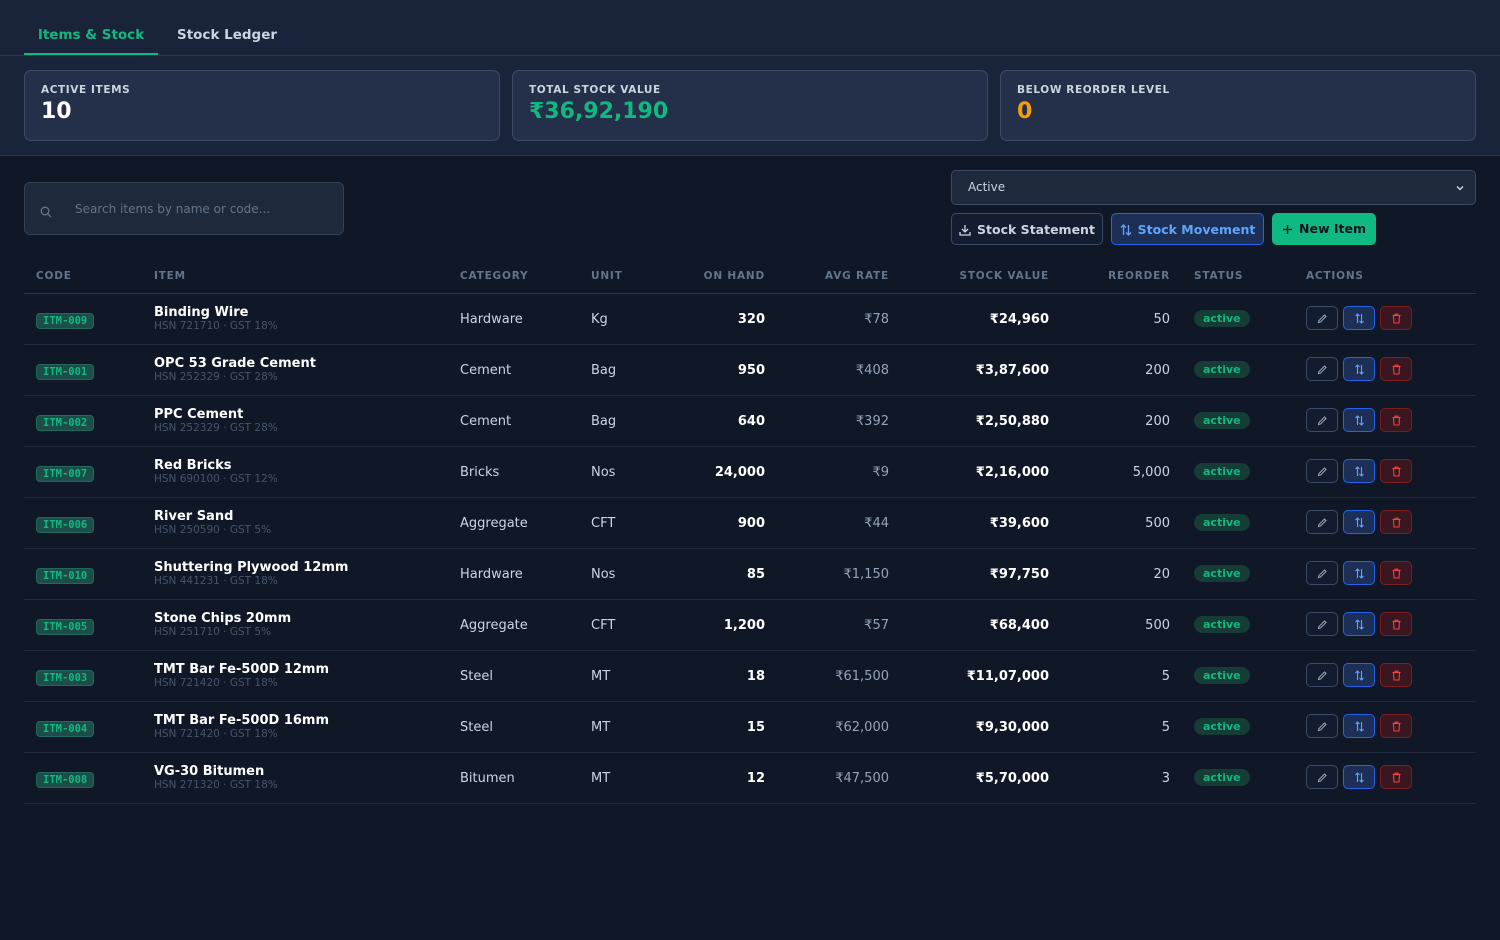 Image resolution: width=1500 pixels, height=940 pixels. What do you see at coordinates (1007, 676) in the screenshot?
I see `item-stock-value: ₹11,07,000` at bounding box center [1007, 676].